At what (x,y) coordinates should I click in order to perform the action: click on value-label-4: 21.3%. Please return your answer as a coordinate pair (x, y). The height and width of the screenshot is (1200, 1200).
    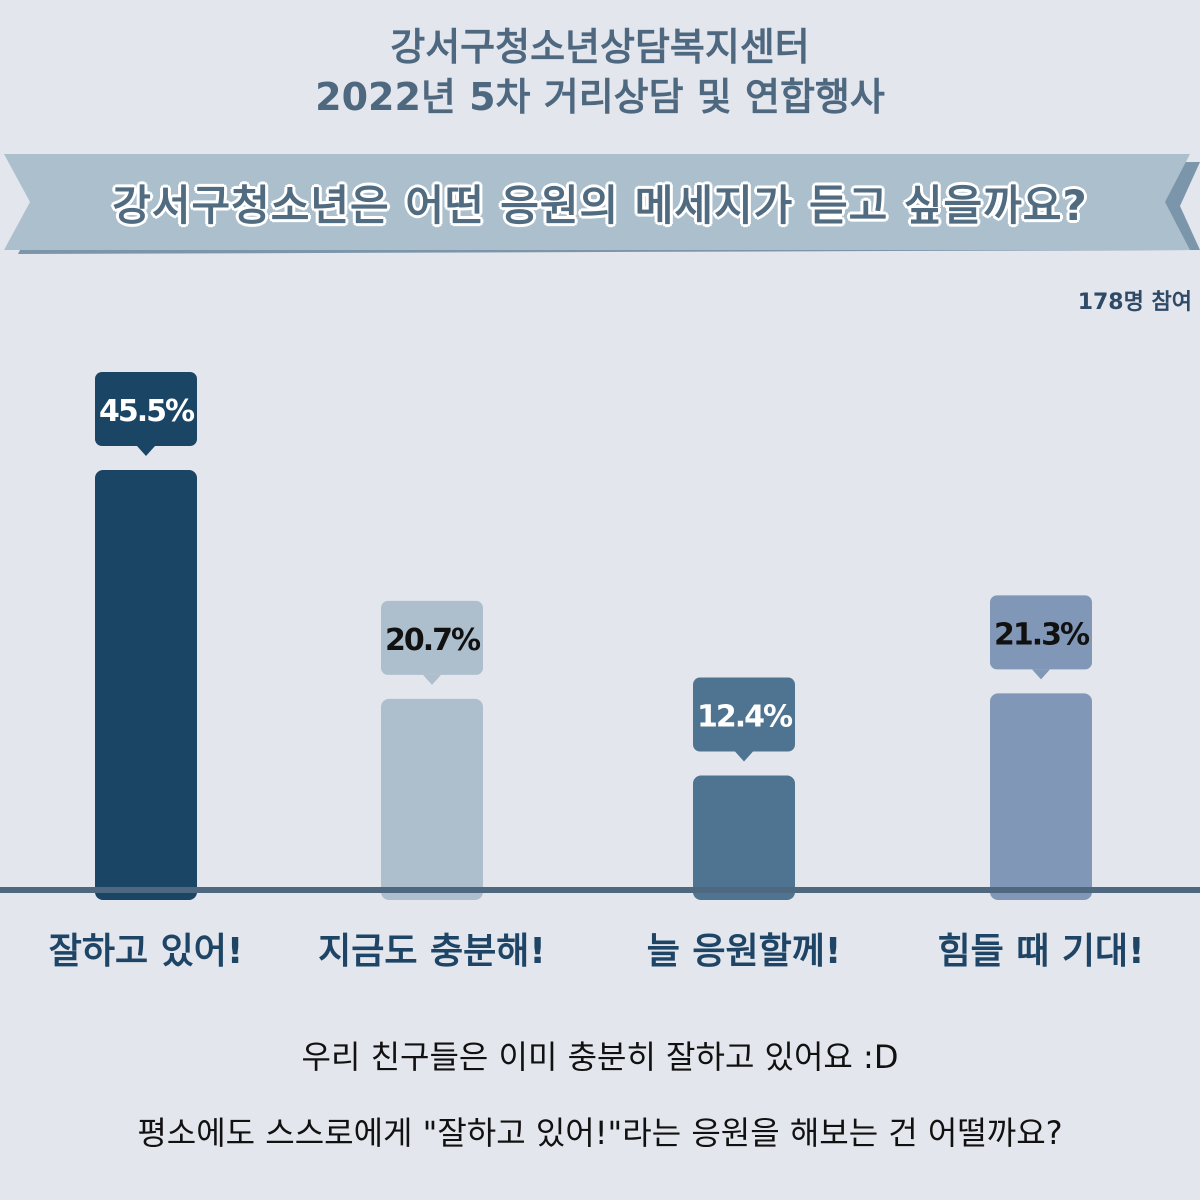
    Looking at the image, I should click on (1042, 634).